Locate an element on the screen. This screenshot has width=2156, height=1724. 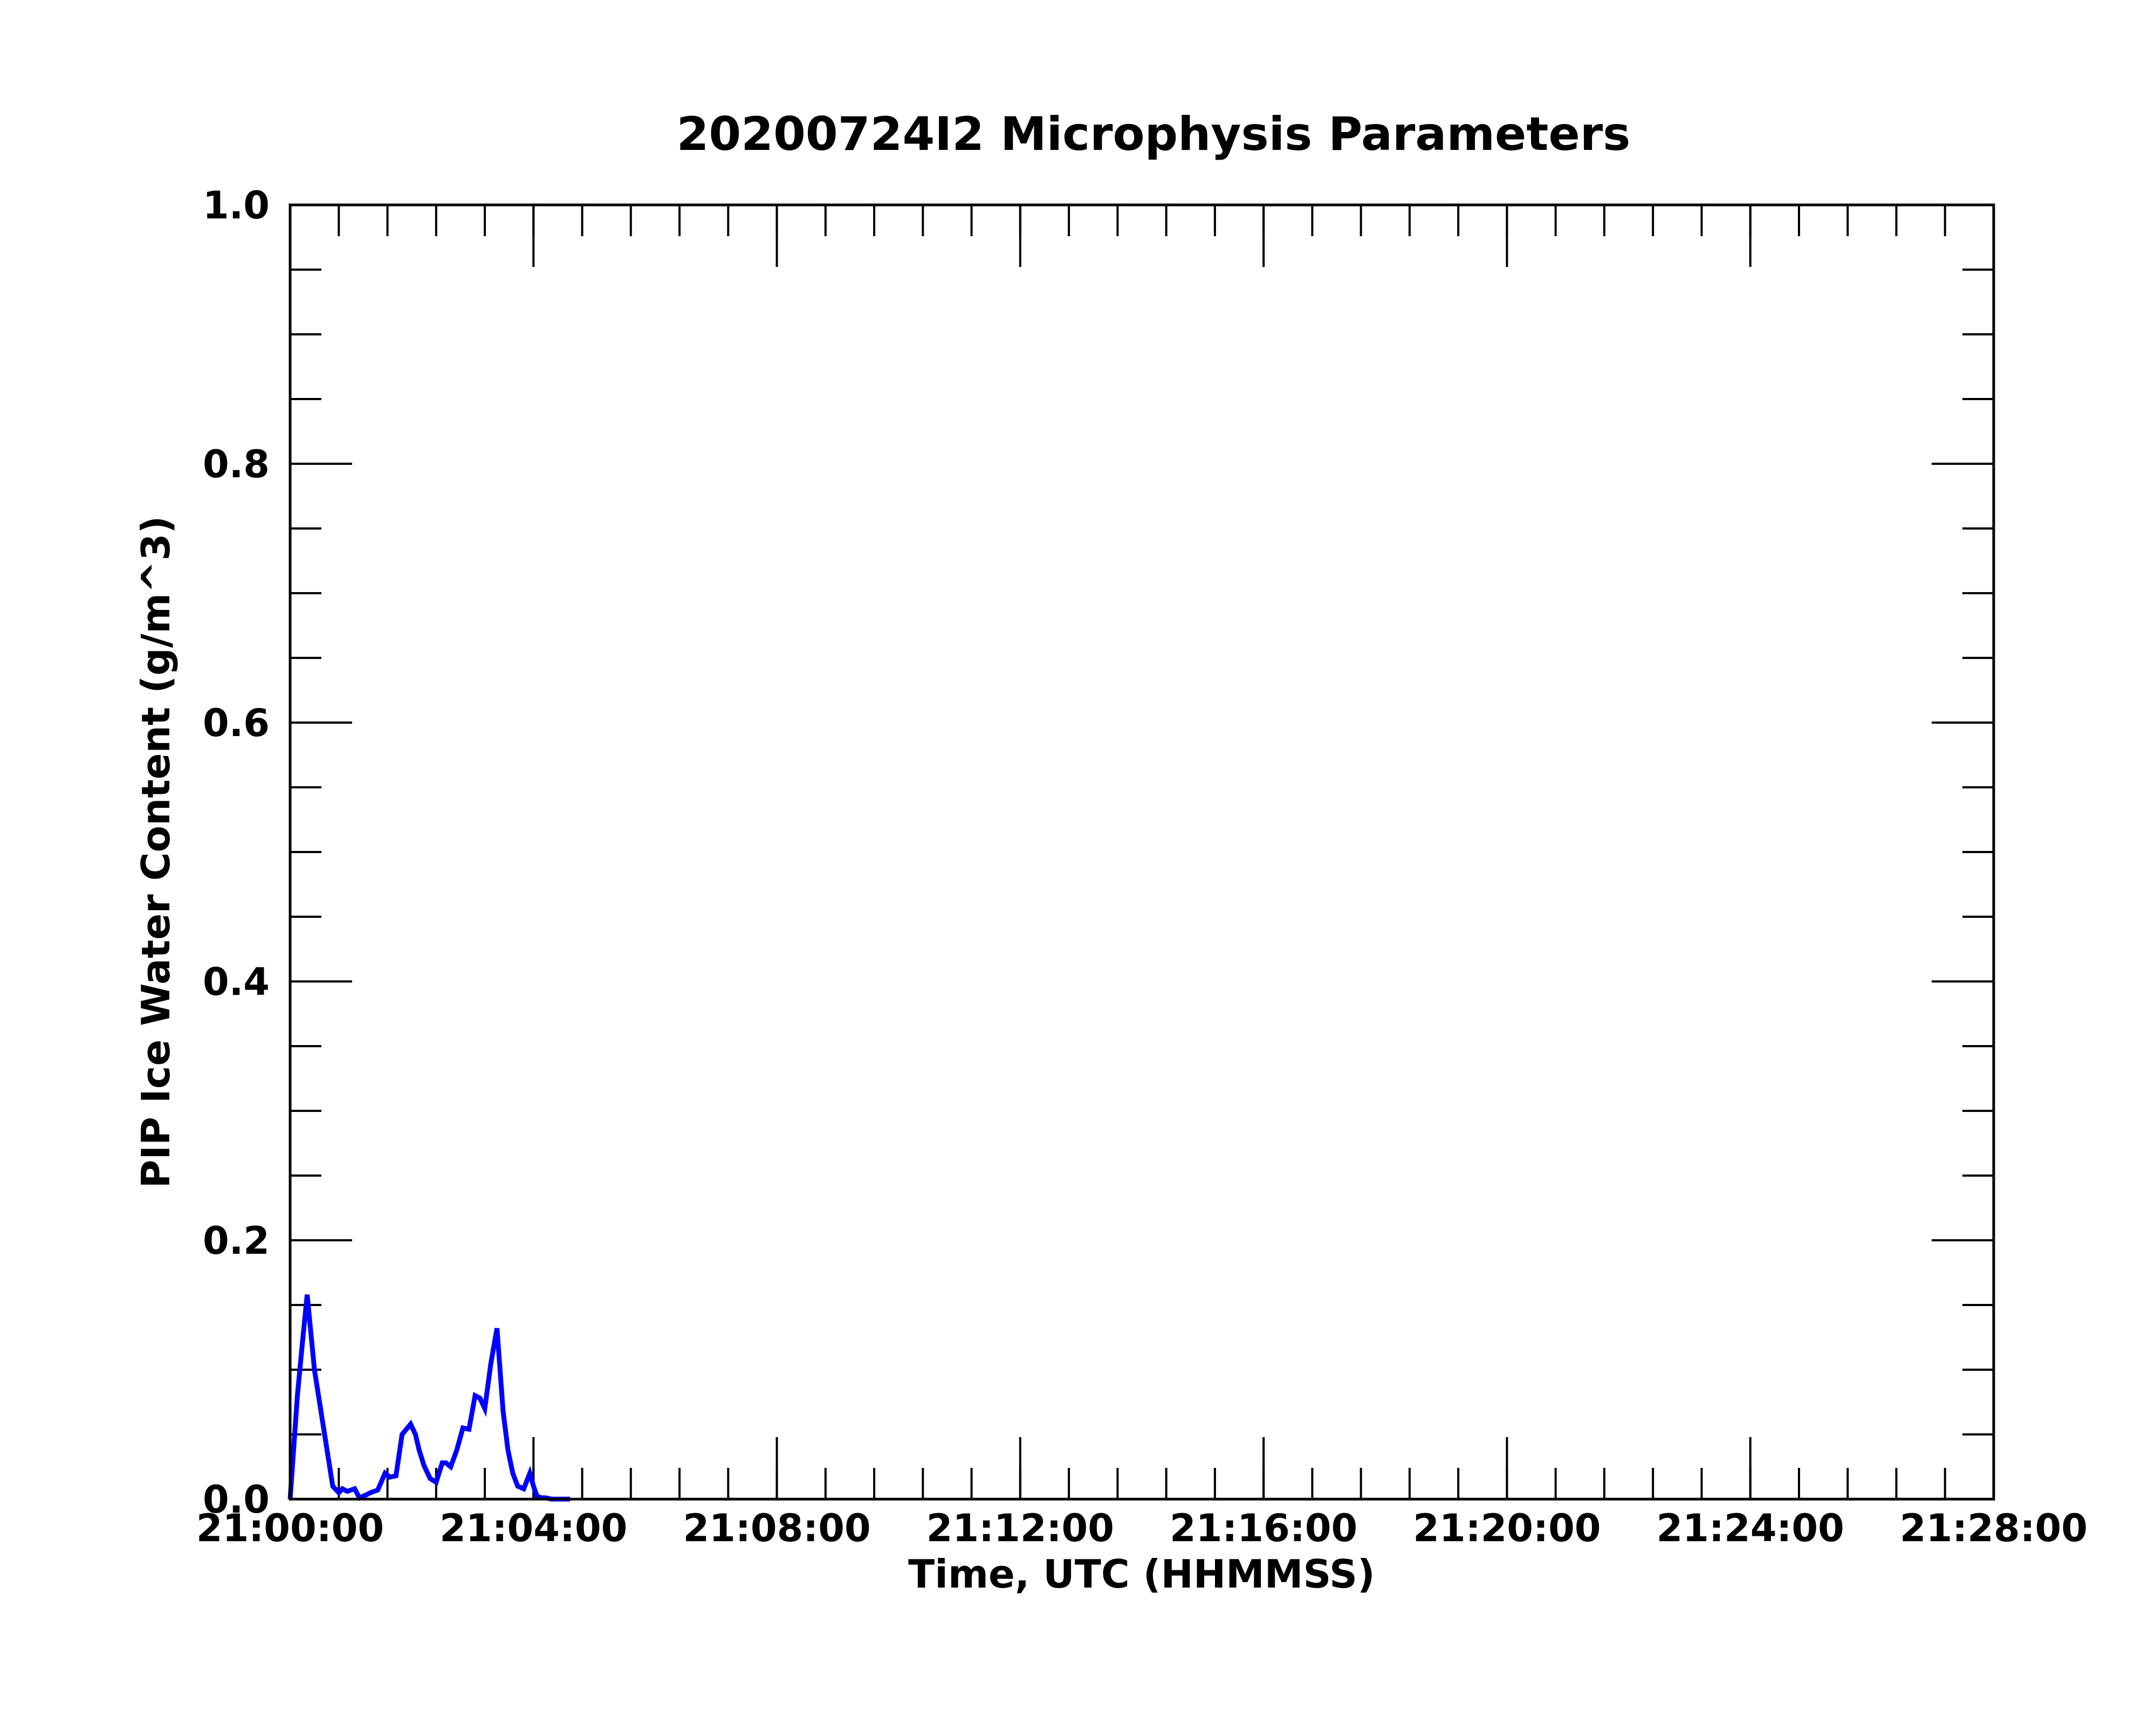
x-tick-label: 21:20:00 is located at coordinates (1507, 1528).